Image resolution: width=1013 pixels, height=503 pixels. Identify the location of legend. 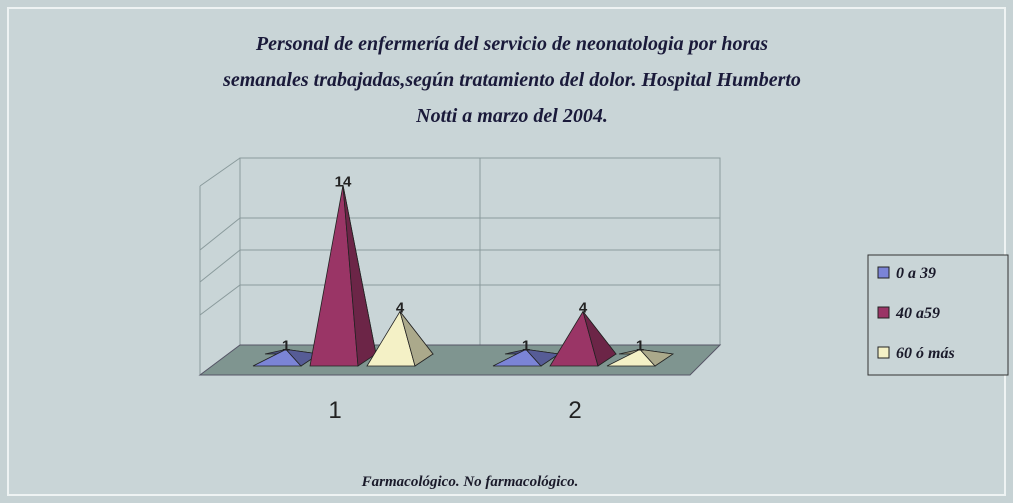
(938, 315).